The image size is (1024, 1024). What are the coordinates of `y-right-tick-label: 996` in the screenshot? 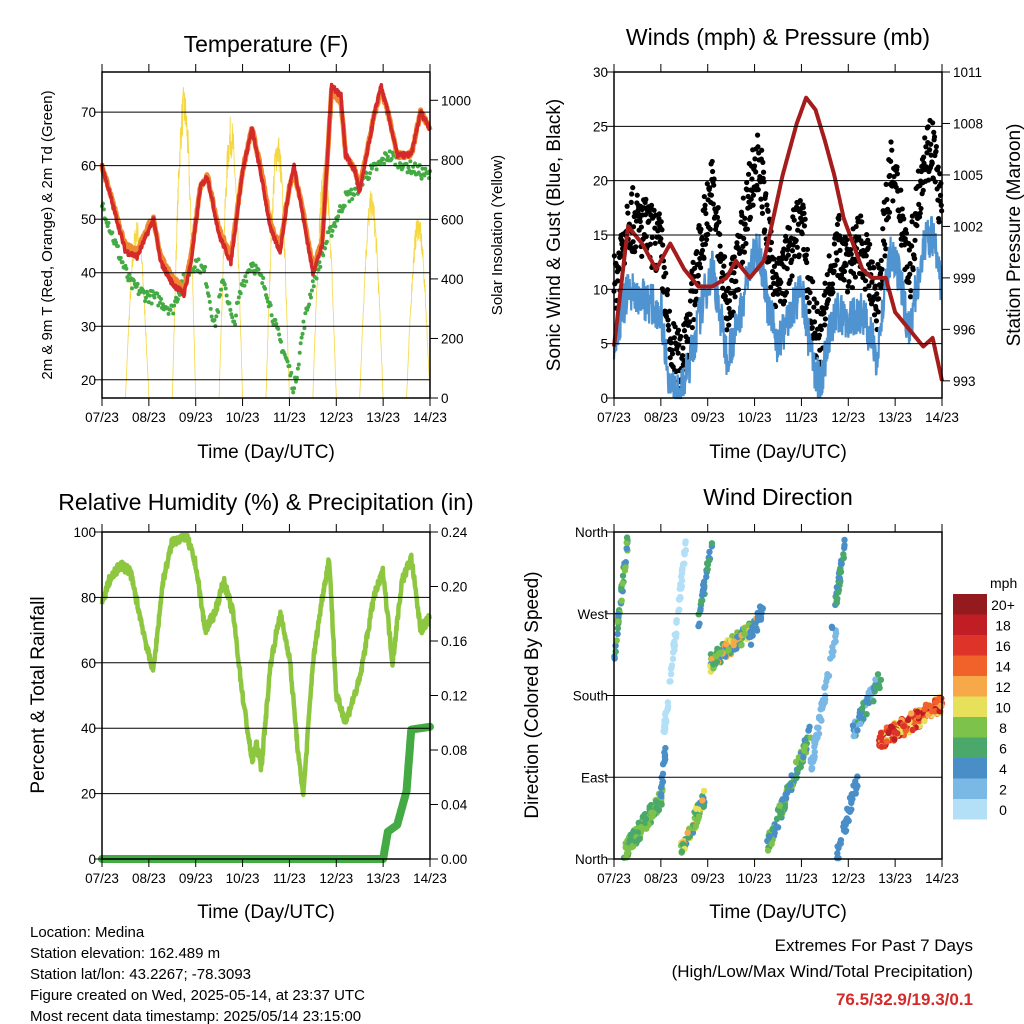 It's located at (964, 329).